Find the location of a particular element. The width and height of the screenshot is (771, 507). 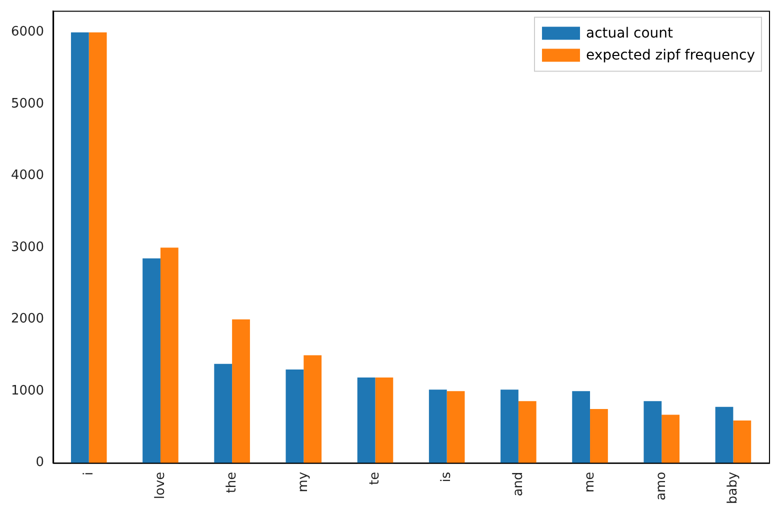

x-tick-label: baby is located at coordinates (733, 488).